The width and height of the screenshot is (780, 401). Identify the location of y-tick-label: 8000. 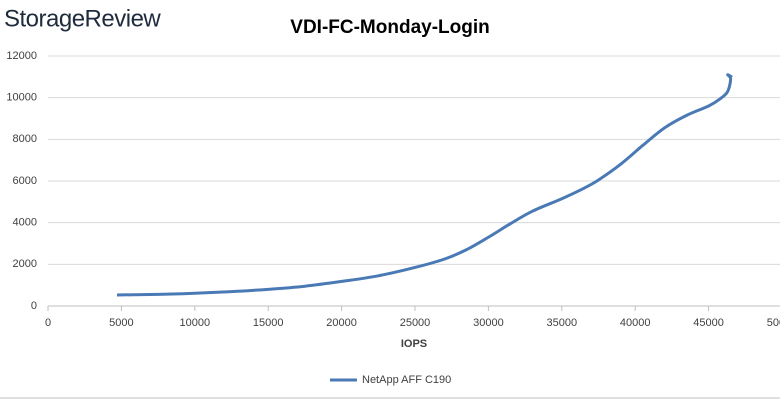
(25, 139).